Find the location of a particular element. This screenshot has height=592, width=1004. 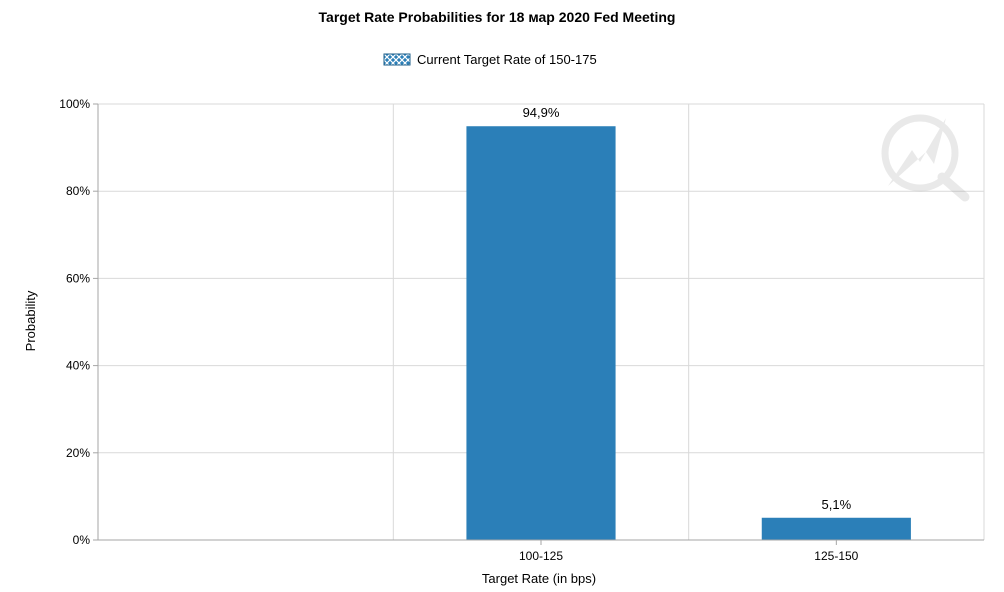

y-axis-ticks: 0% 20% 40% 60% 80% 100% is located at coordinates (74, 322).